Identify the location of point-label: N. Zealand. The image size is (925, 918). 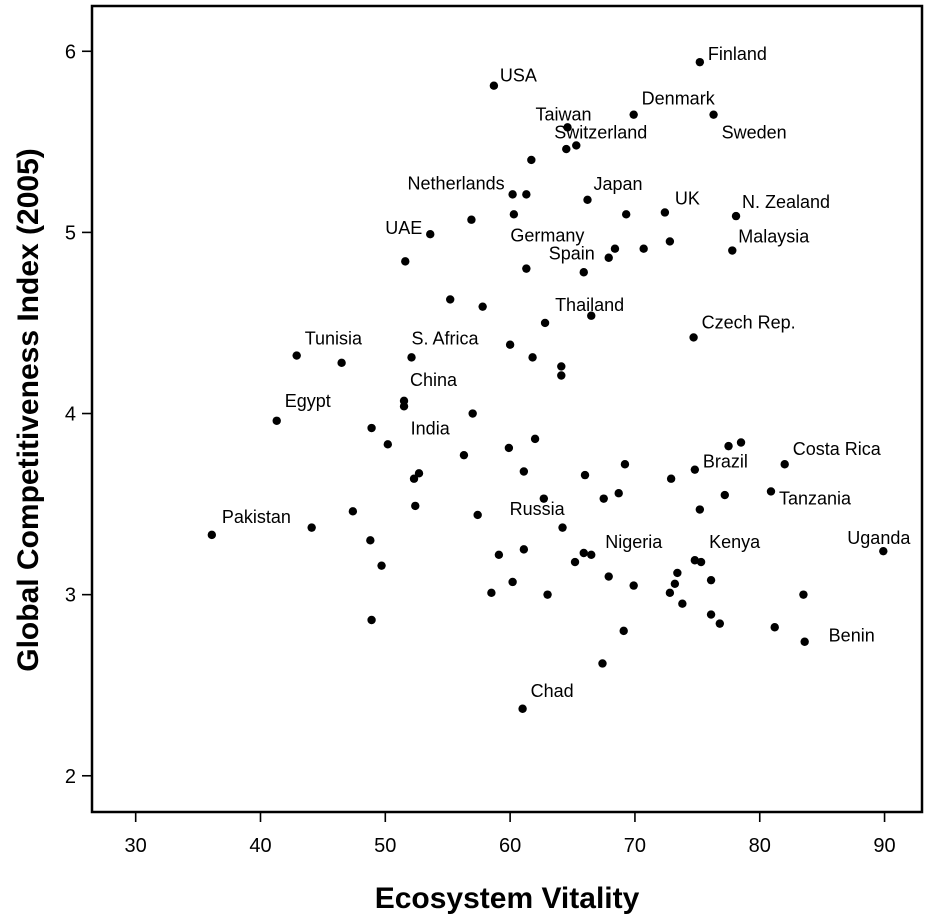
(786, 202).